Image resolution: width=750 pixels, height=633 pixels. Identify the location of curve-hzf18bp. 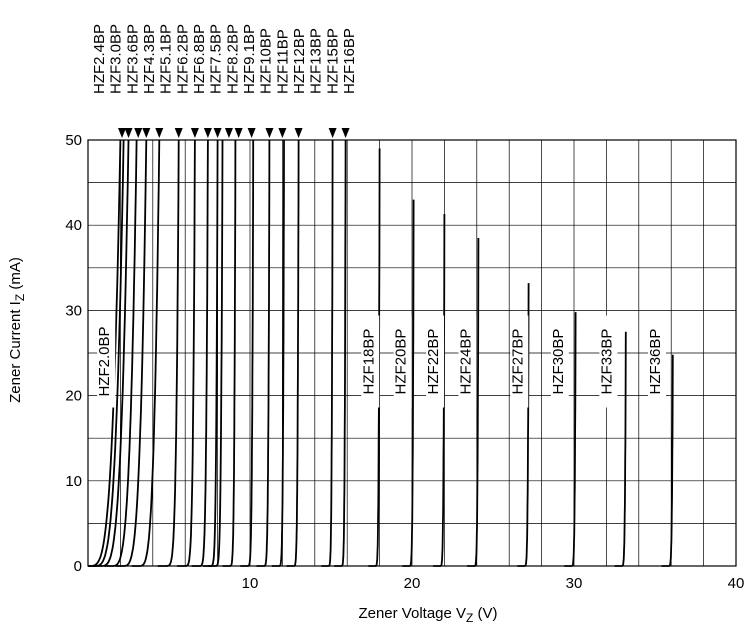
(374, 357).